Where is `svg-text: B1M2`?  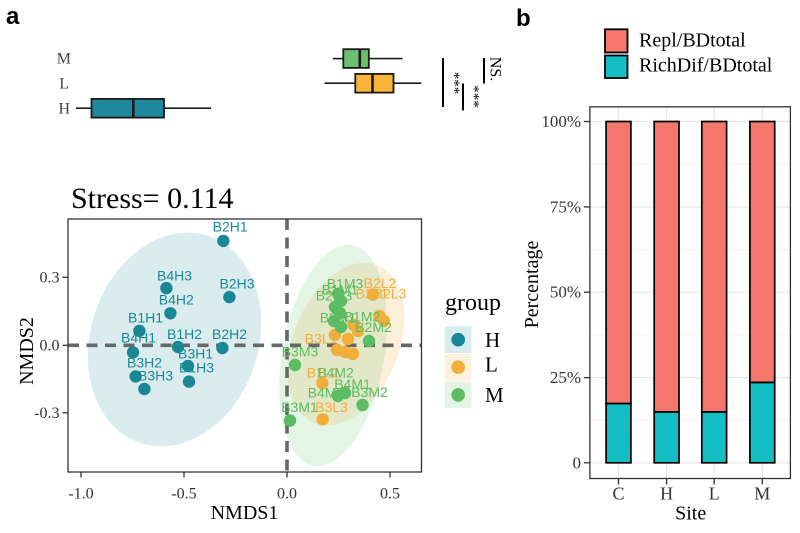 svg-text: B1M2 is located at coordinates (362, 317).